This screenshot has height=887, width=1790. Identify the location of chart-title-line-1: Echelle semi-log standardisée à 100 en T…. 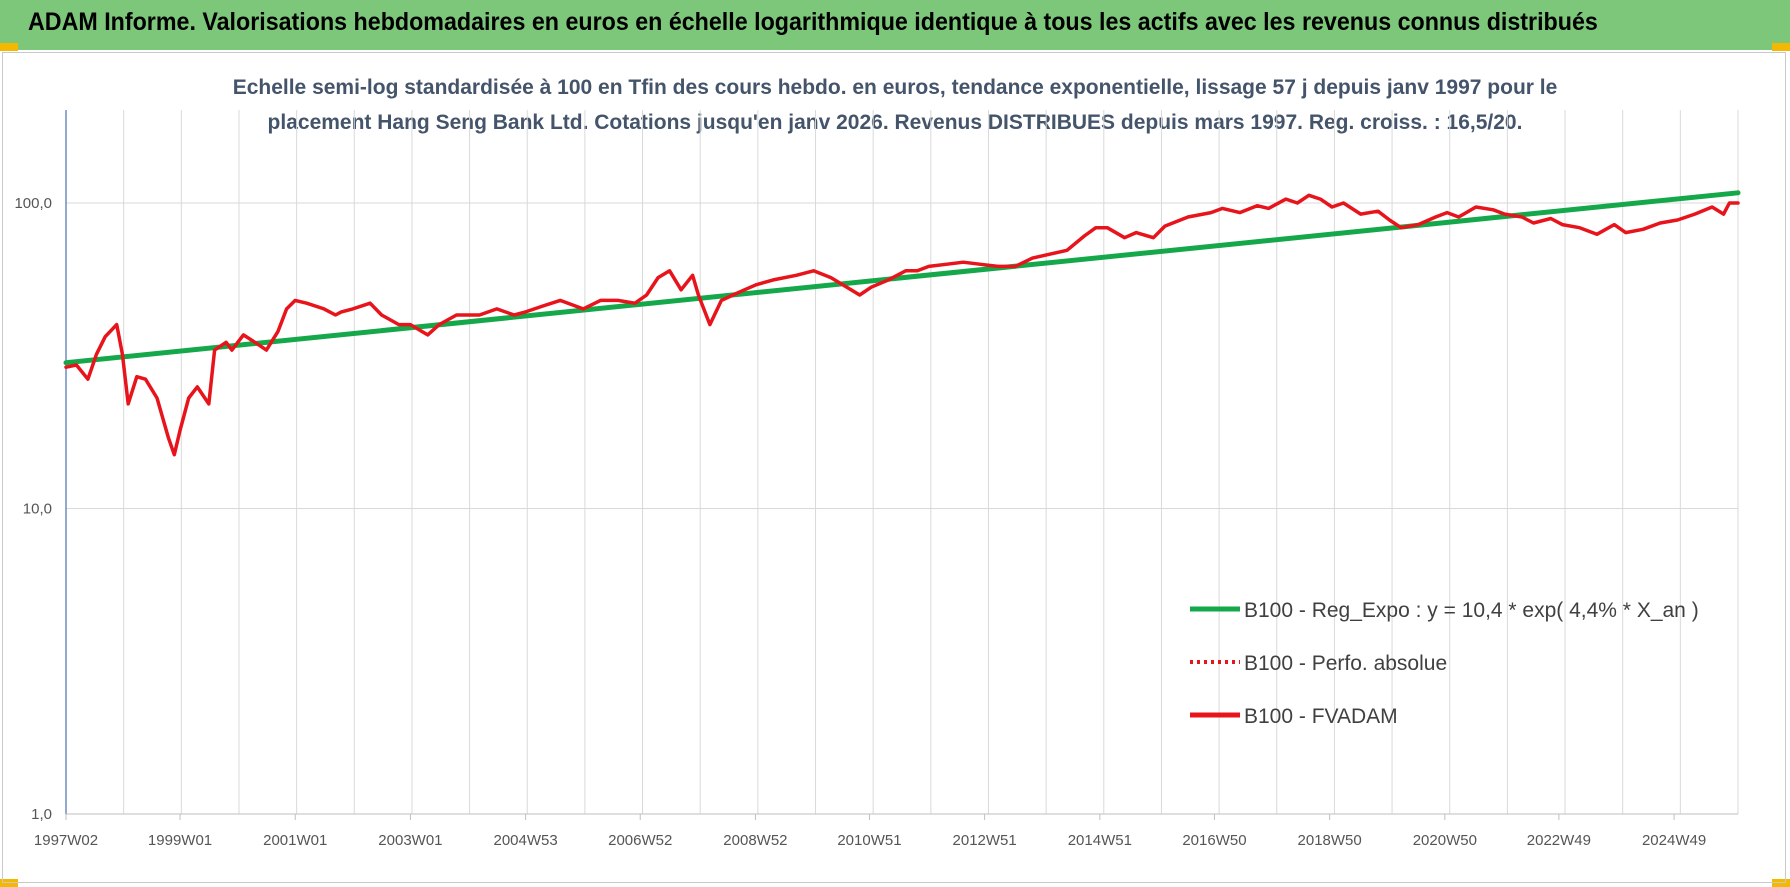
(895, 87).